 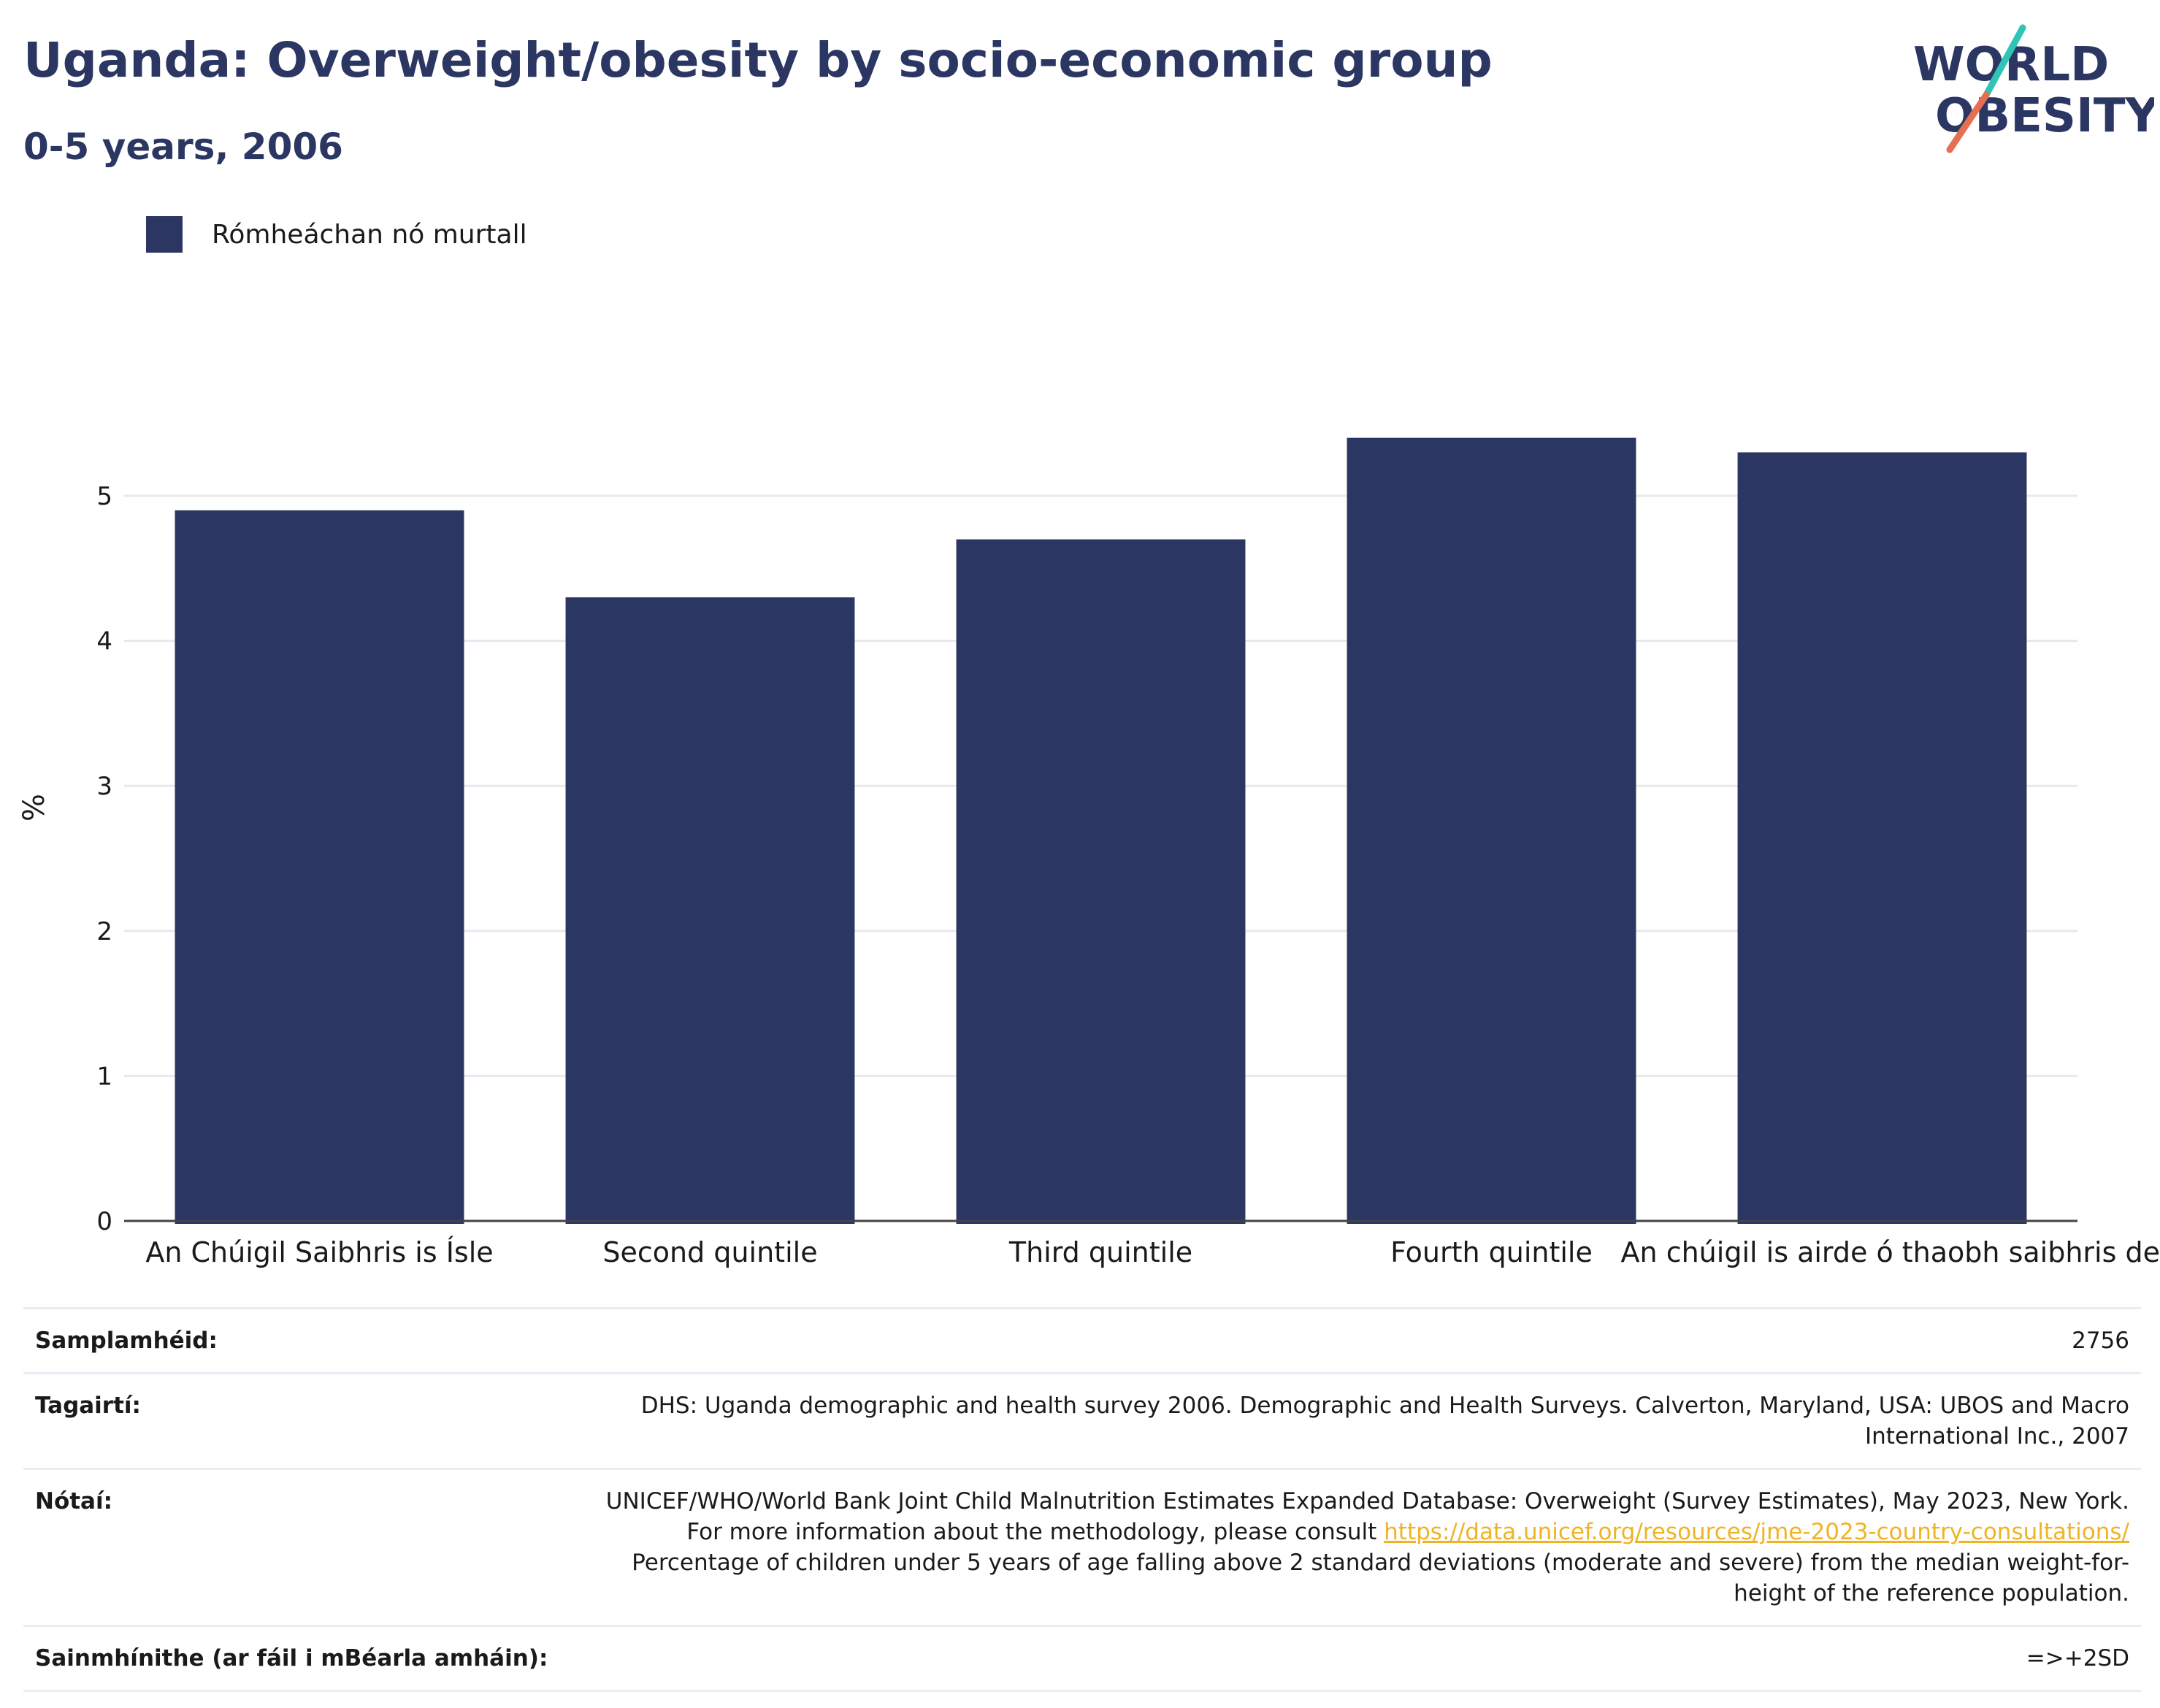 What do you see at coordinates (104, 859) in the screenshot?
I see `y-tick-labels: 0 1 2 3 4 5` at bounding box center [104, 859].